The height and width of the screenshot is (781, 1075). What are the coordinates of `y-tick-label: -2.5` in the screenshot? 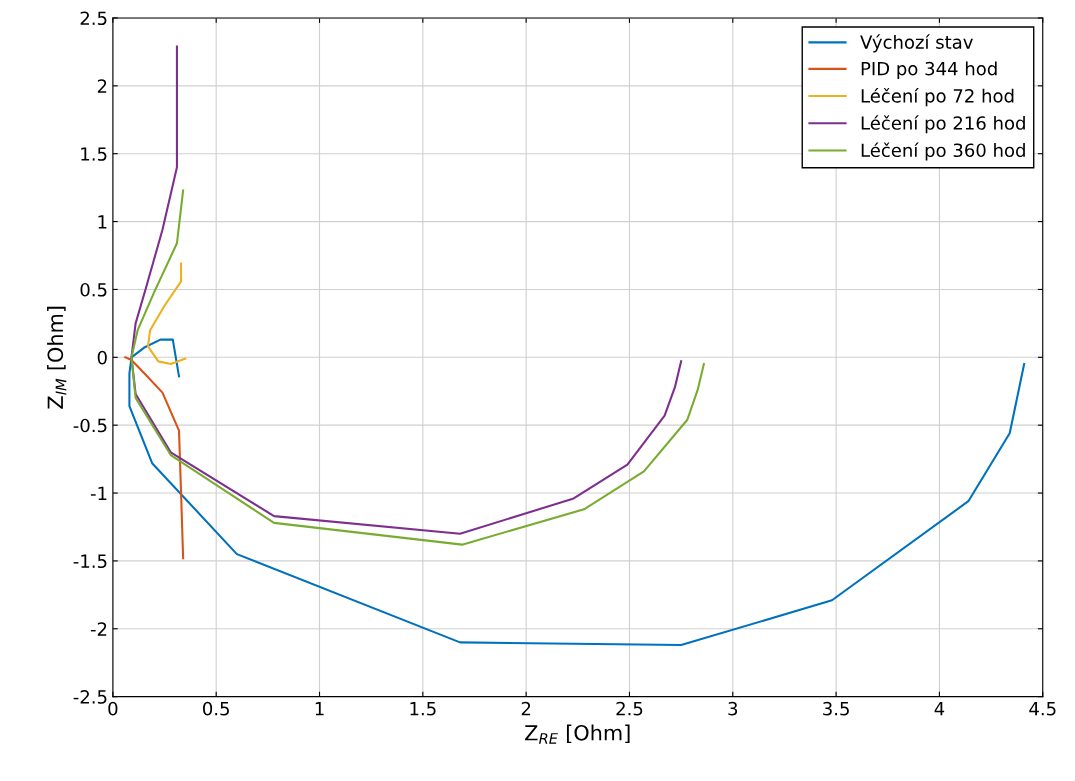 It's located at (90, 697).